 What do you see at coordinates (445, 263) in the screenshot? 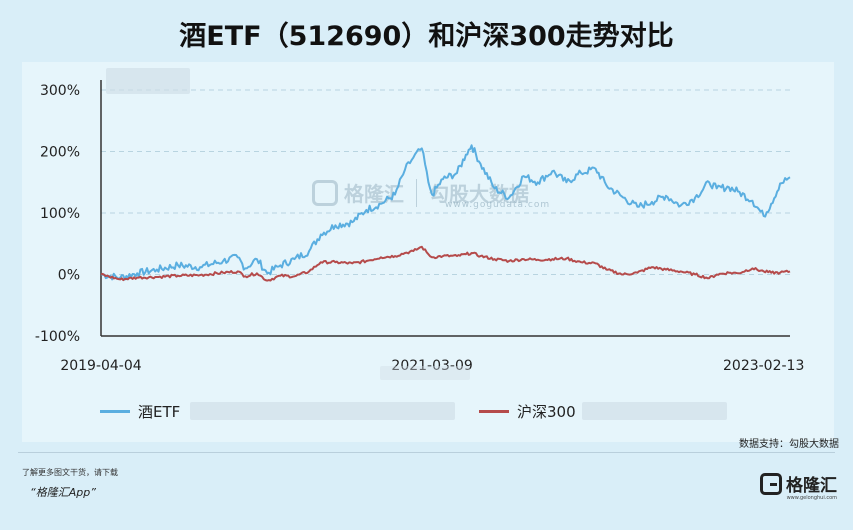
I see `series-line-hs300` at bounding box center [445, 263].